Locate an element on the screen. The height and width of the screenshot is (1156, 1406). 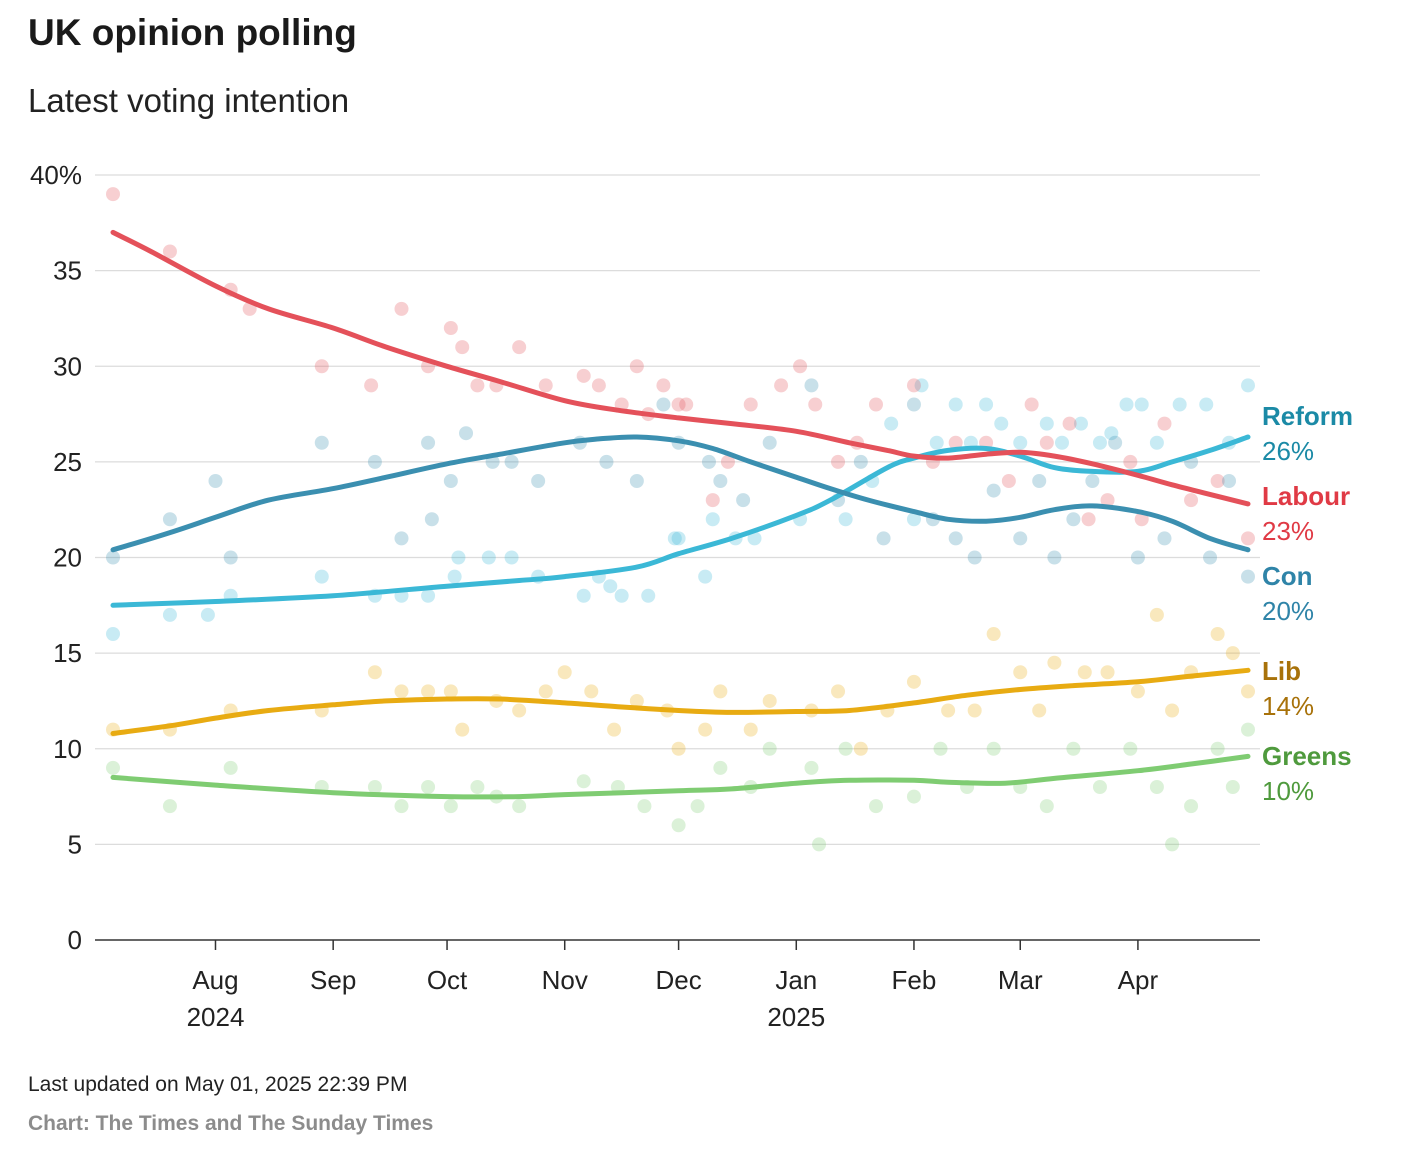
y-tick-label: 0 is located at coordinates (75, 940).